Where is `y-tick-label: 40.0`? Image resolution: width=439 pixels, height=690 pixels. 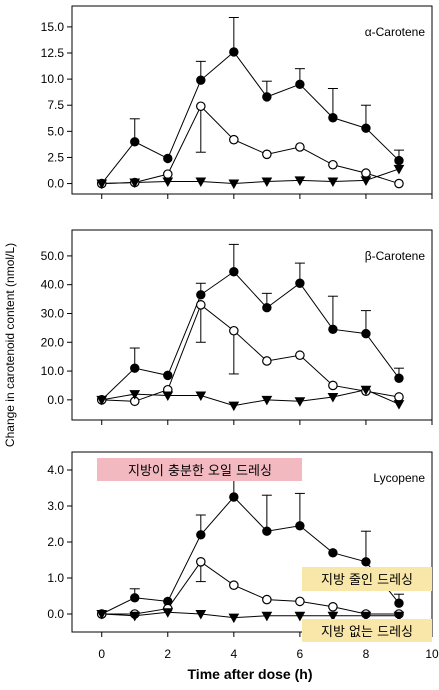
y-tick-label: 40.0 is located at coordinates (53, 285).